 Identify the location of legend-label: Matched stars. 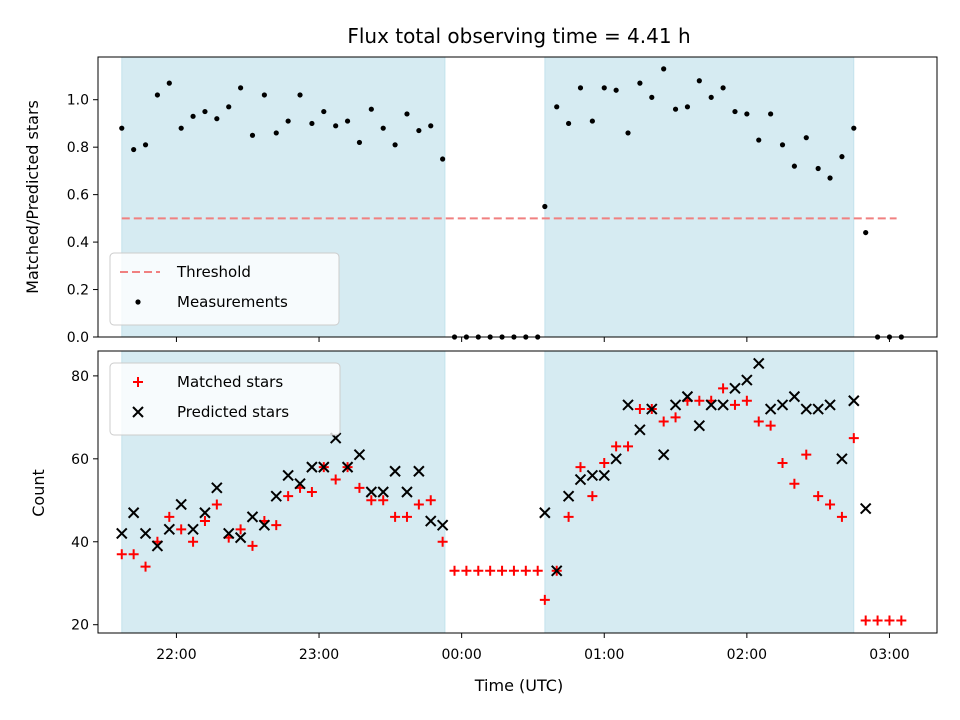
(230, 382).